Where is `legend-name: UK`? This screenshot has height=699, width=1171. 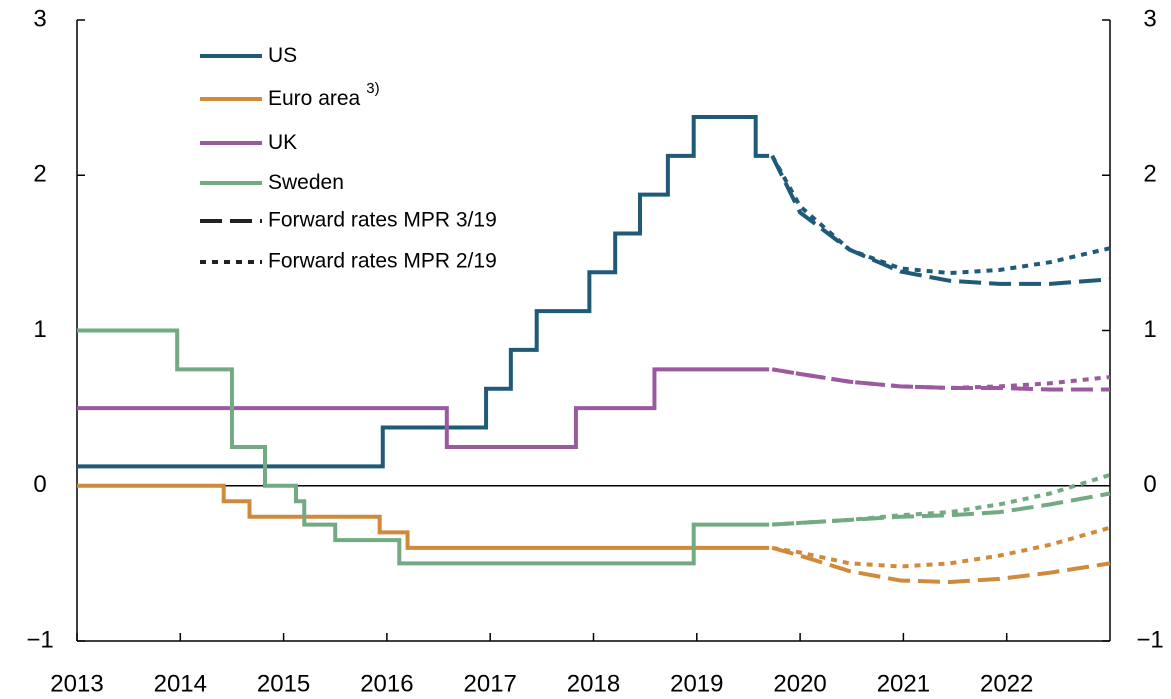
legend-name: UK is located at coordinates (282, 142).